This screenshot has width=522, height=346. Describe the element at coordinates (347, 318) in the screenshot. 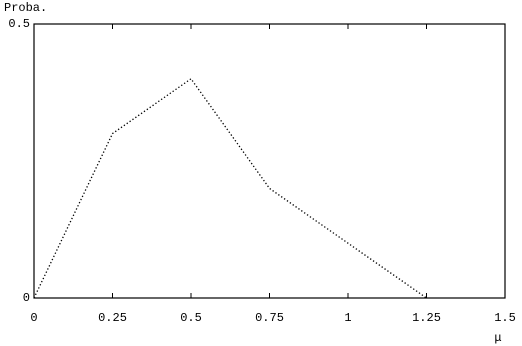

I see `x-tick-label: 1` at that location.